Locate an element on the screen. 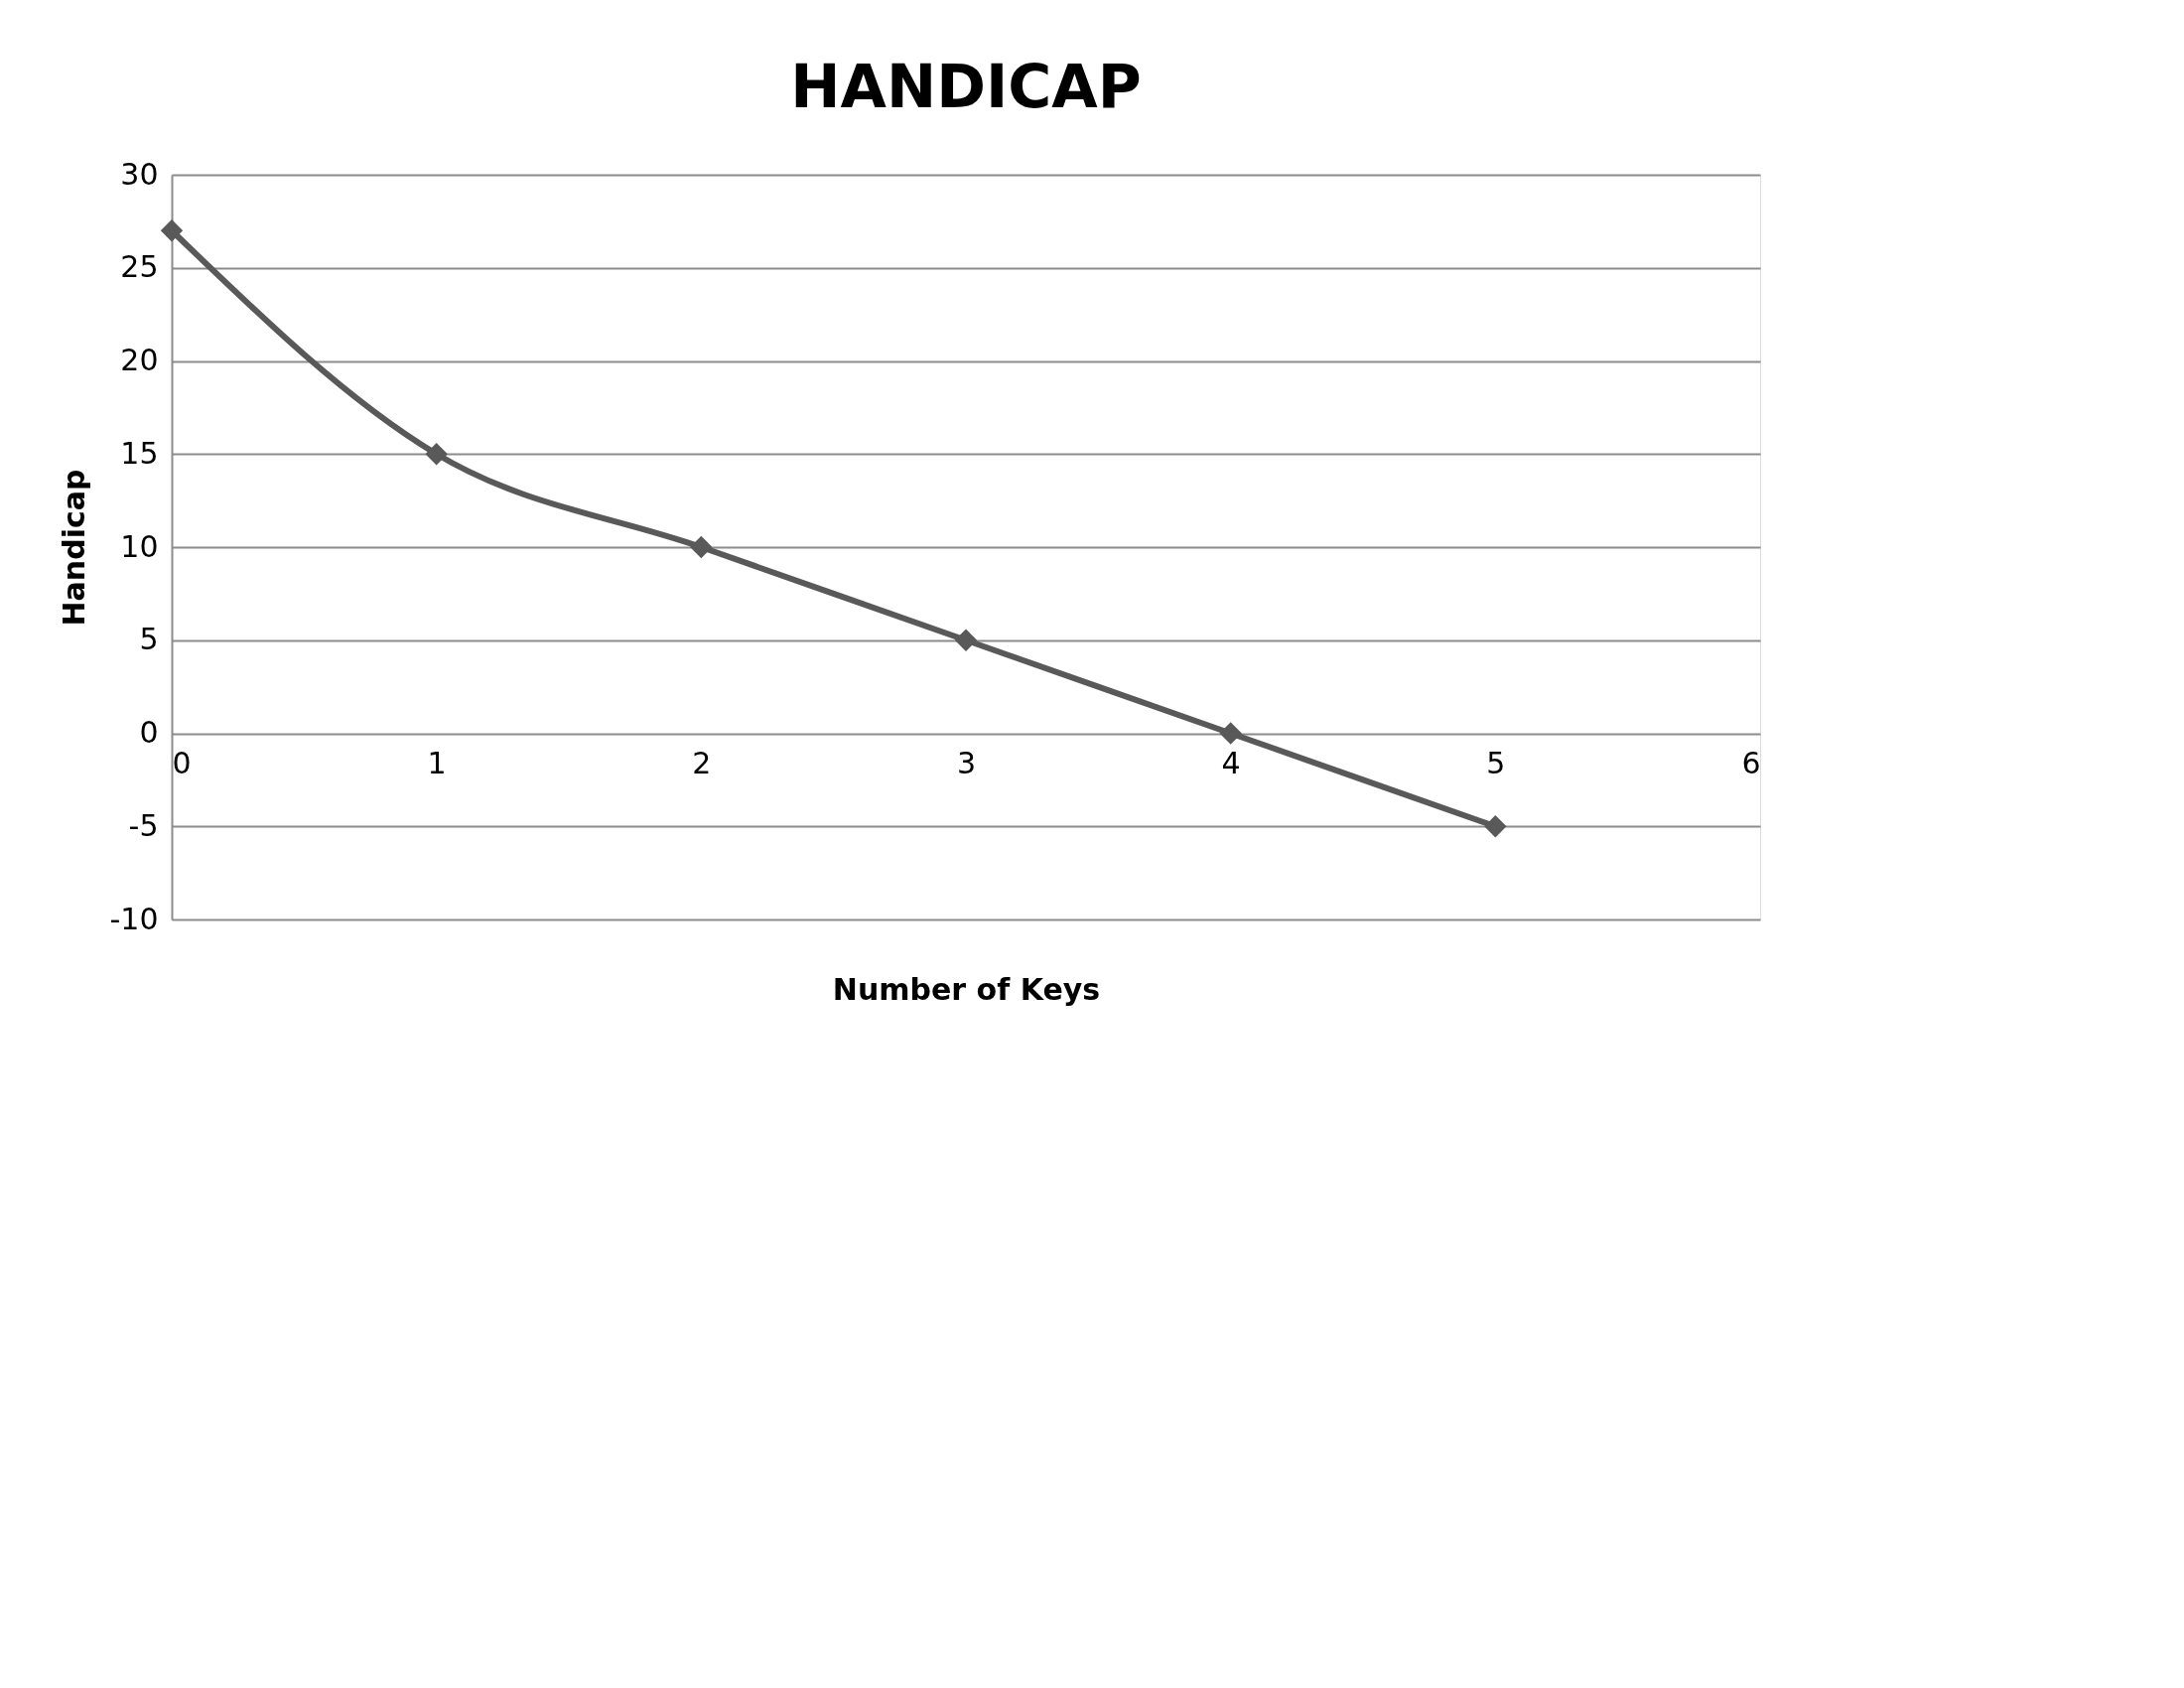  y-tick-label: 30 is located at coordinates (139, 174).